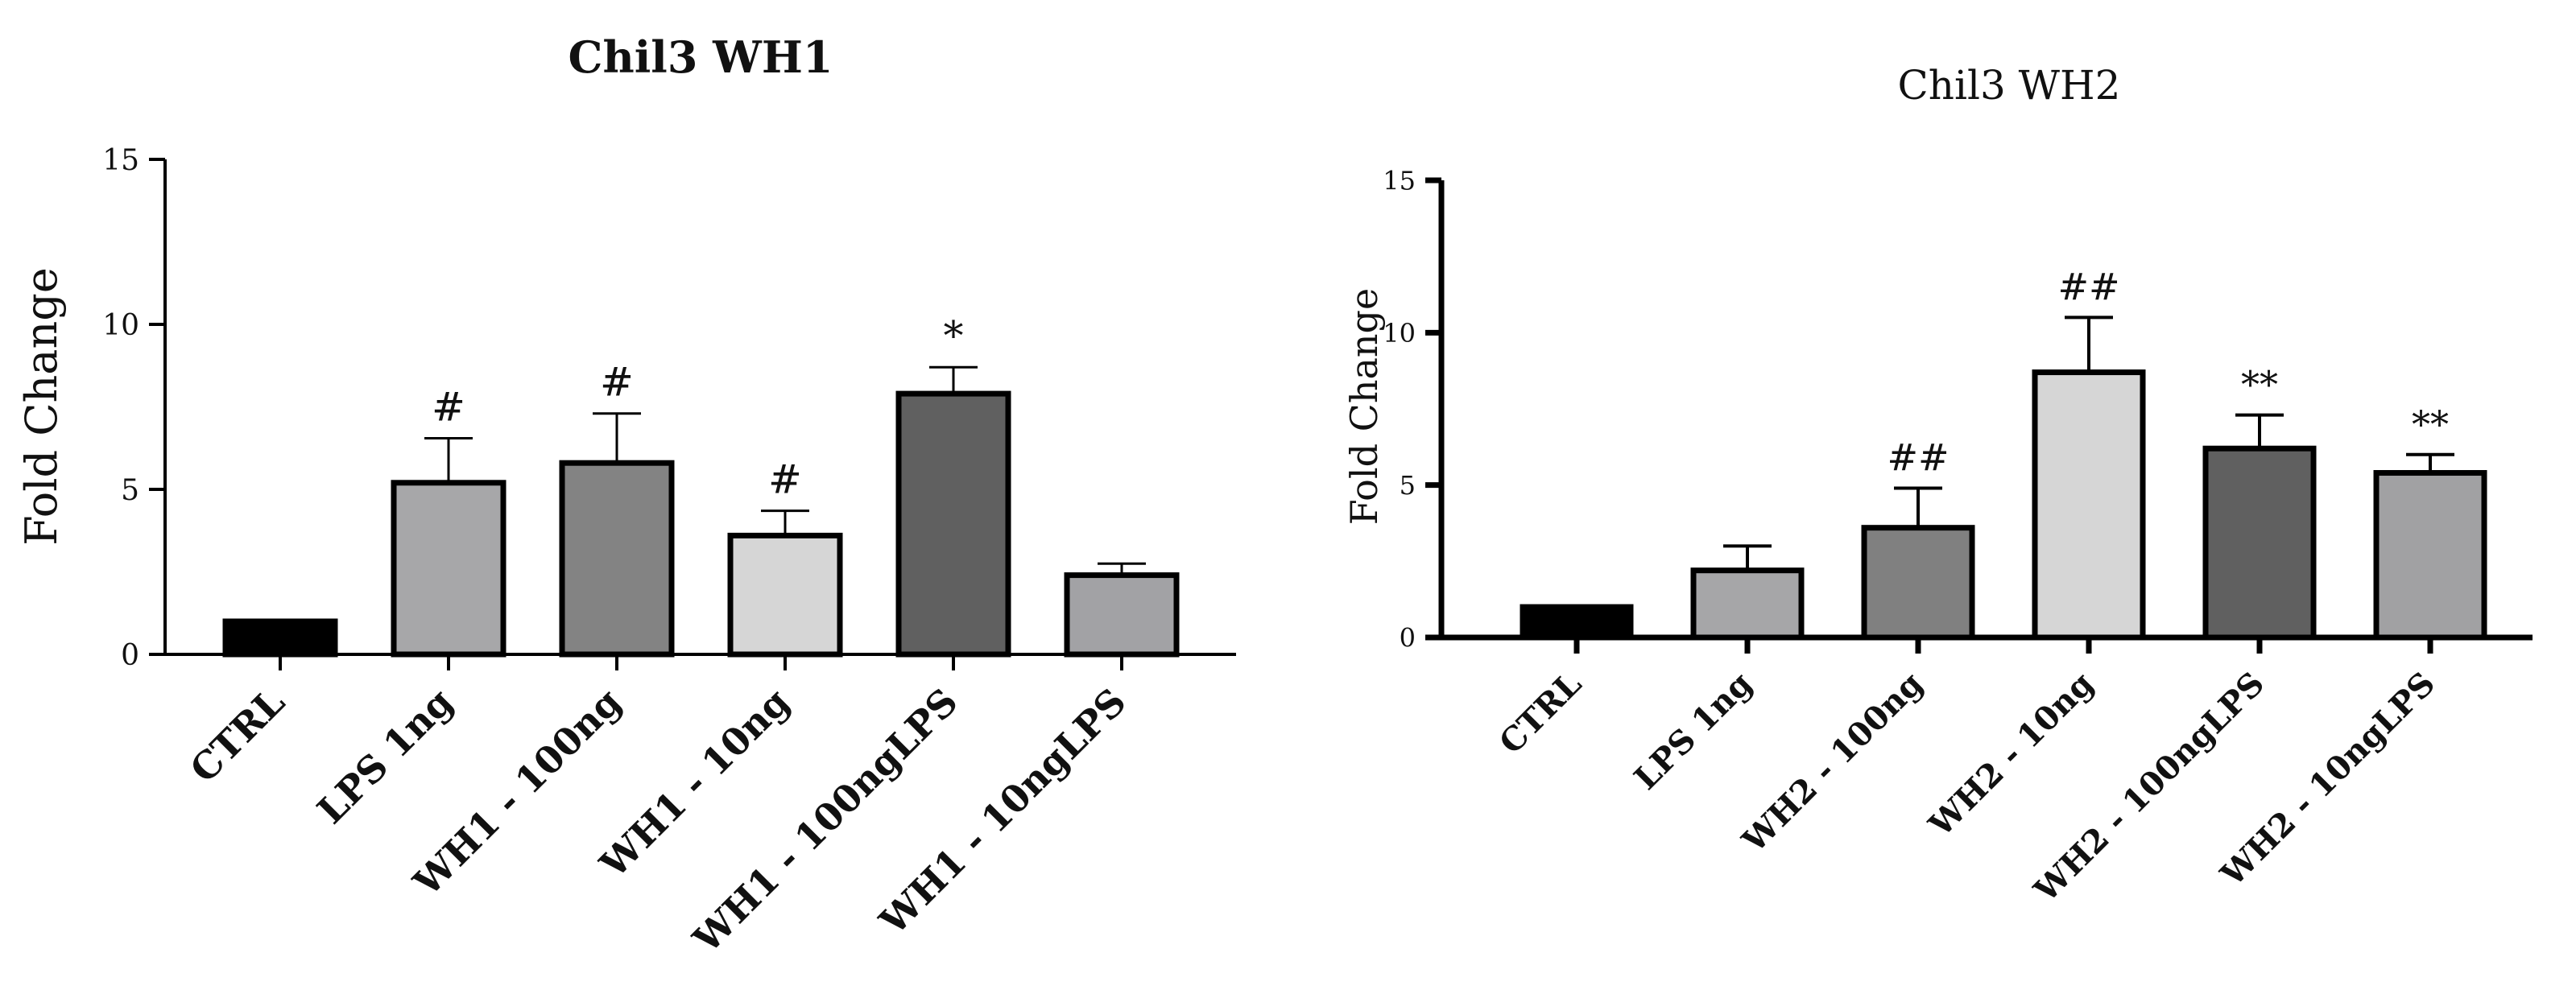 The image size is (2576, 990). I want to click on significance-mark-5: **, so click(2260, 384).